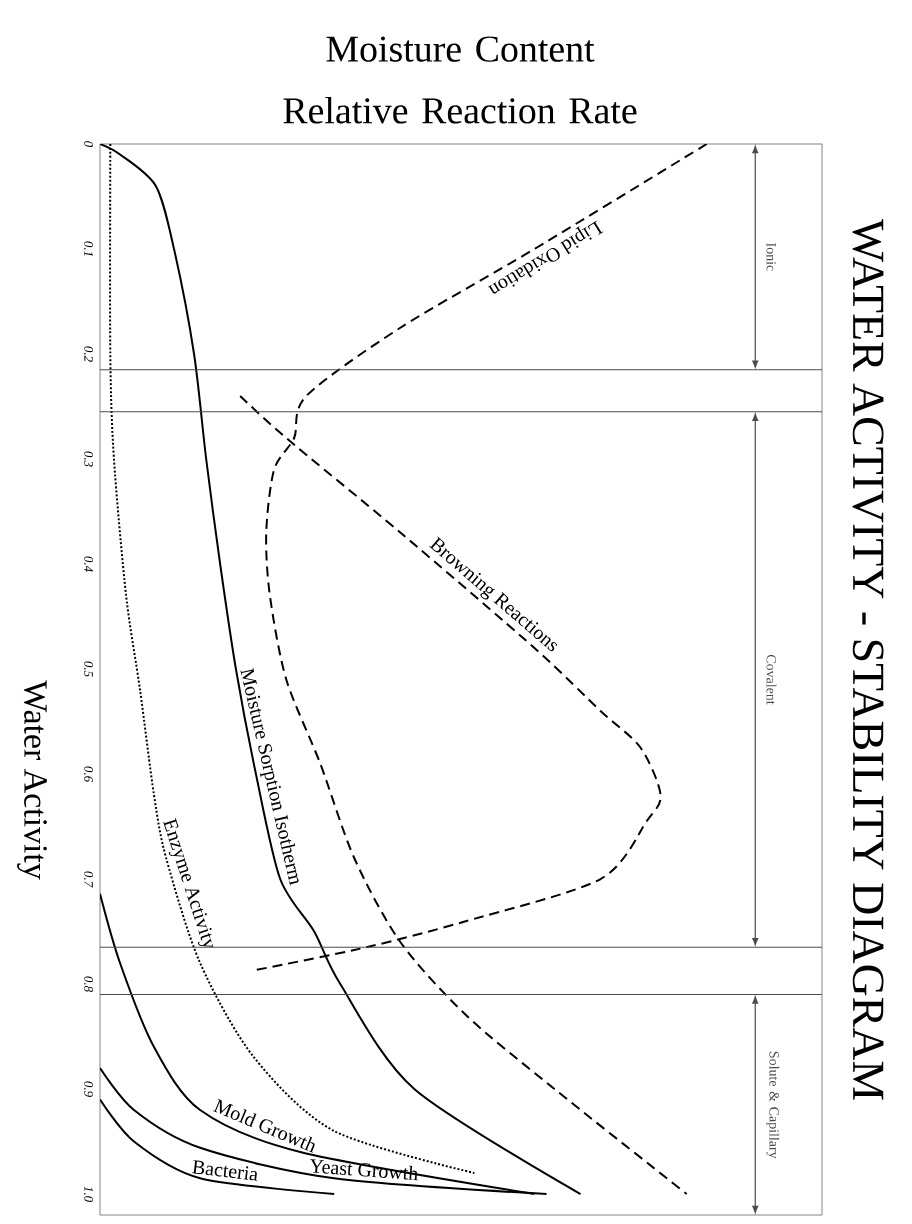  What do you see at coordinates (188, 882) in the screenshot?
I see `text: Enzyme Activity` at bounding box center [188, 882].